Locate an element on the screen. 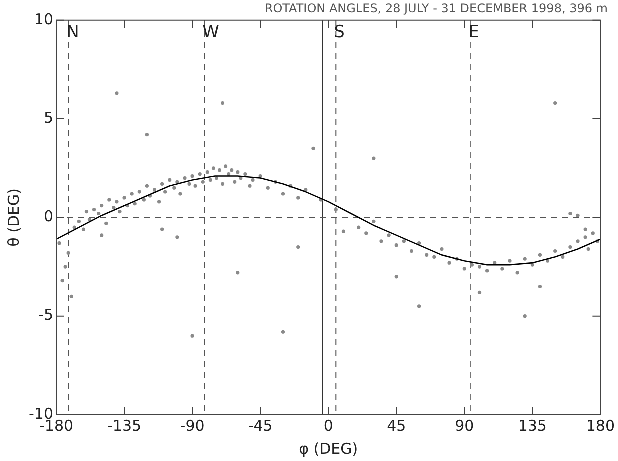 Image resolution: width=618 pixels, height=461 pixels. x-tick-label: 0 is located at coordinates (329, 425).